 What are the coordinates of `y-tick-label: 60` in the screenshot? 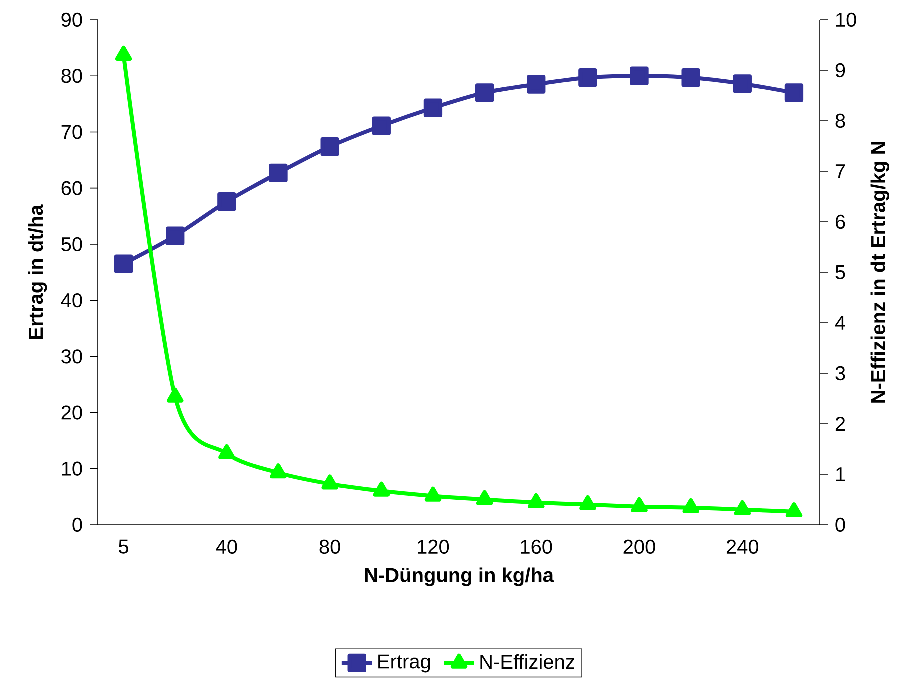 It's located at (72, 188).